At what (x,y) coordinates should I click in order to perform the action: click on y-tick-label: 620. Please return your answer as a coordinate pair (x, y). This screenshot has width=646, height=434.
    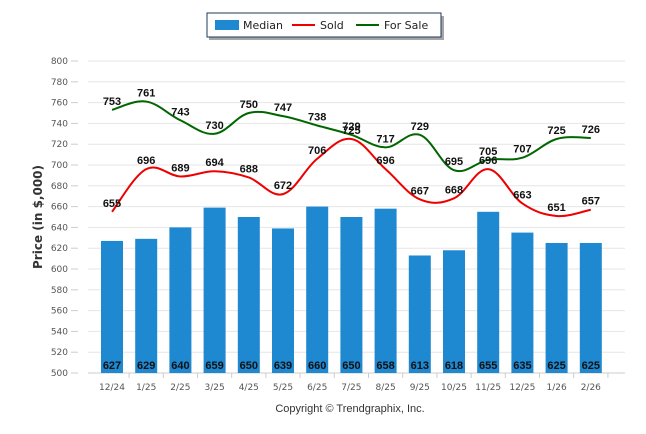
    Looking at the image, I should click on (59, 249).